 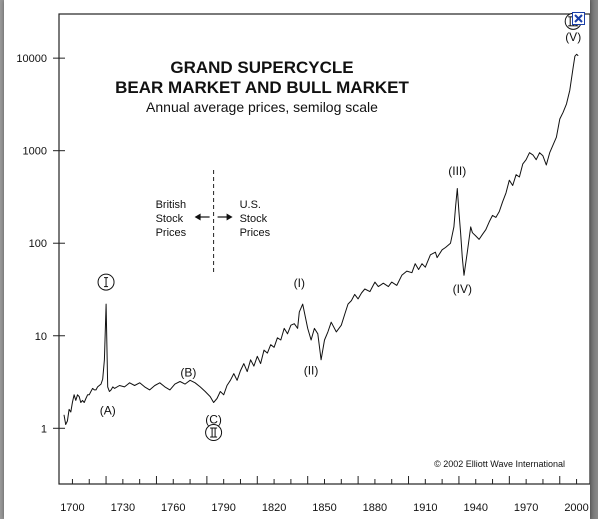 I want to click on wave-label: (C), so click(x=213, y=419).